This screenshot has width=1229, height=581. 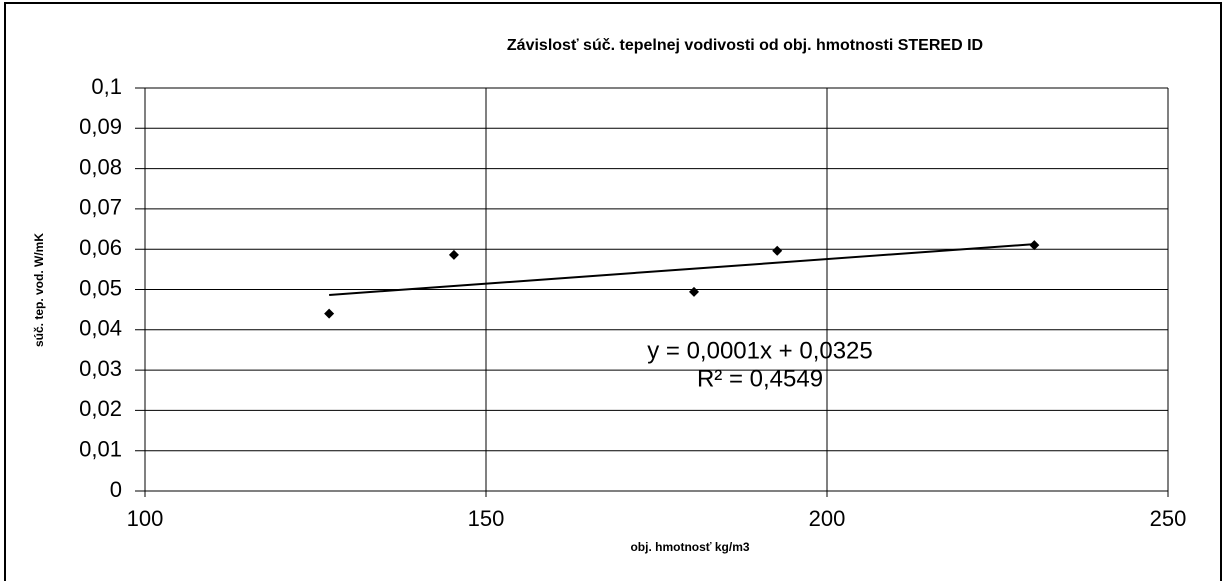 I want to click on y-tick-label: 0,01, so click(x=100, y=449).